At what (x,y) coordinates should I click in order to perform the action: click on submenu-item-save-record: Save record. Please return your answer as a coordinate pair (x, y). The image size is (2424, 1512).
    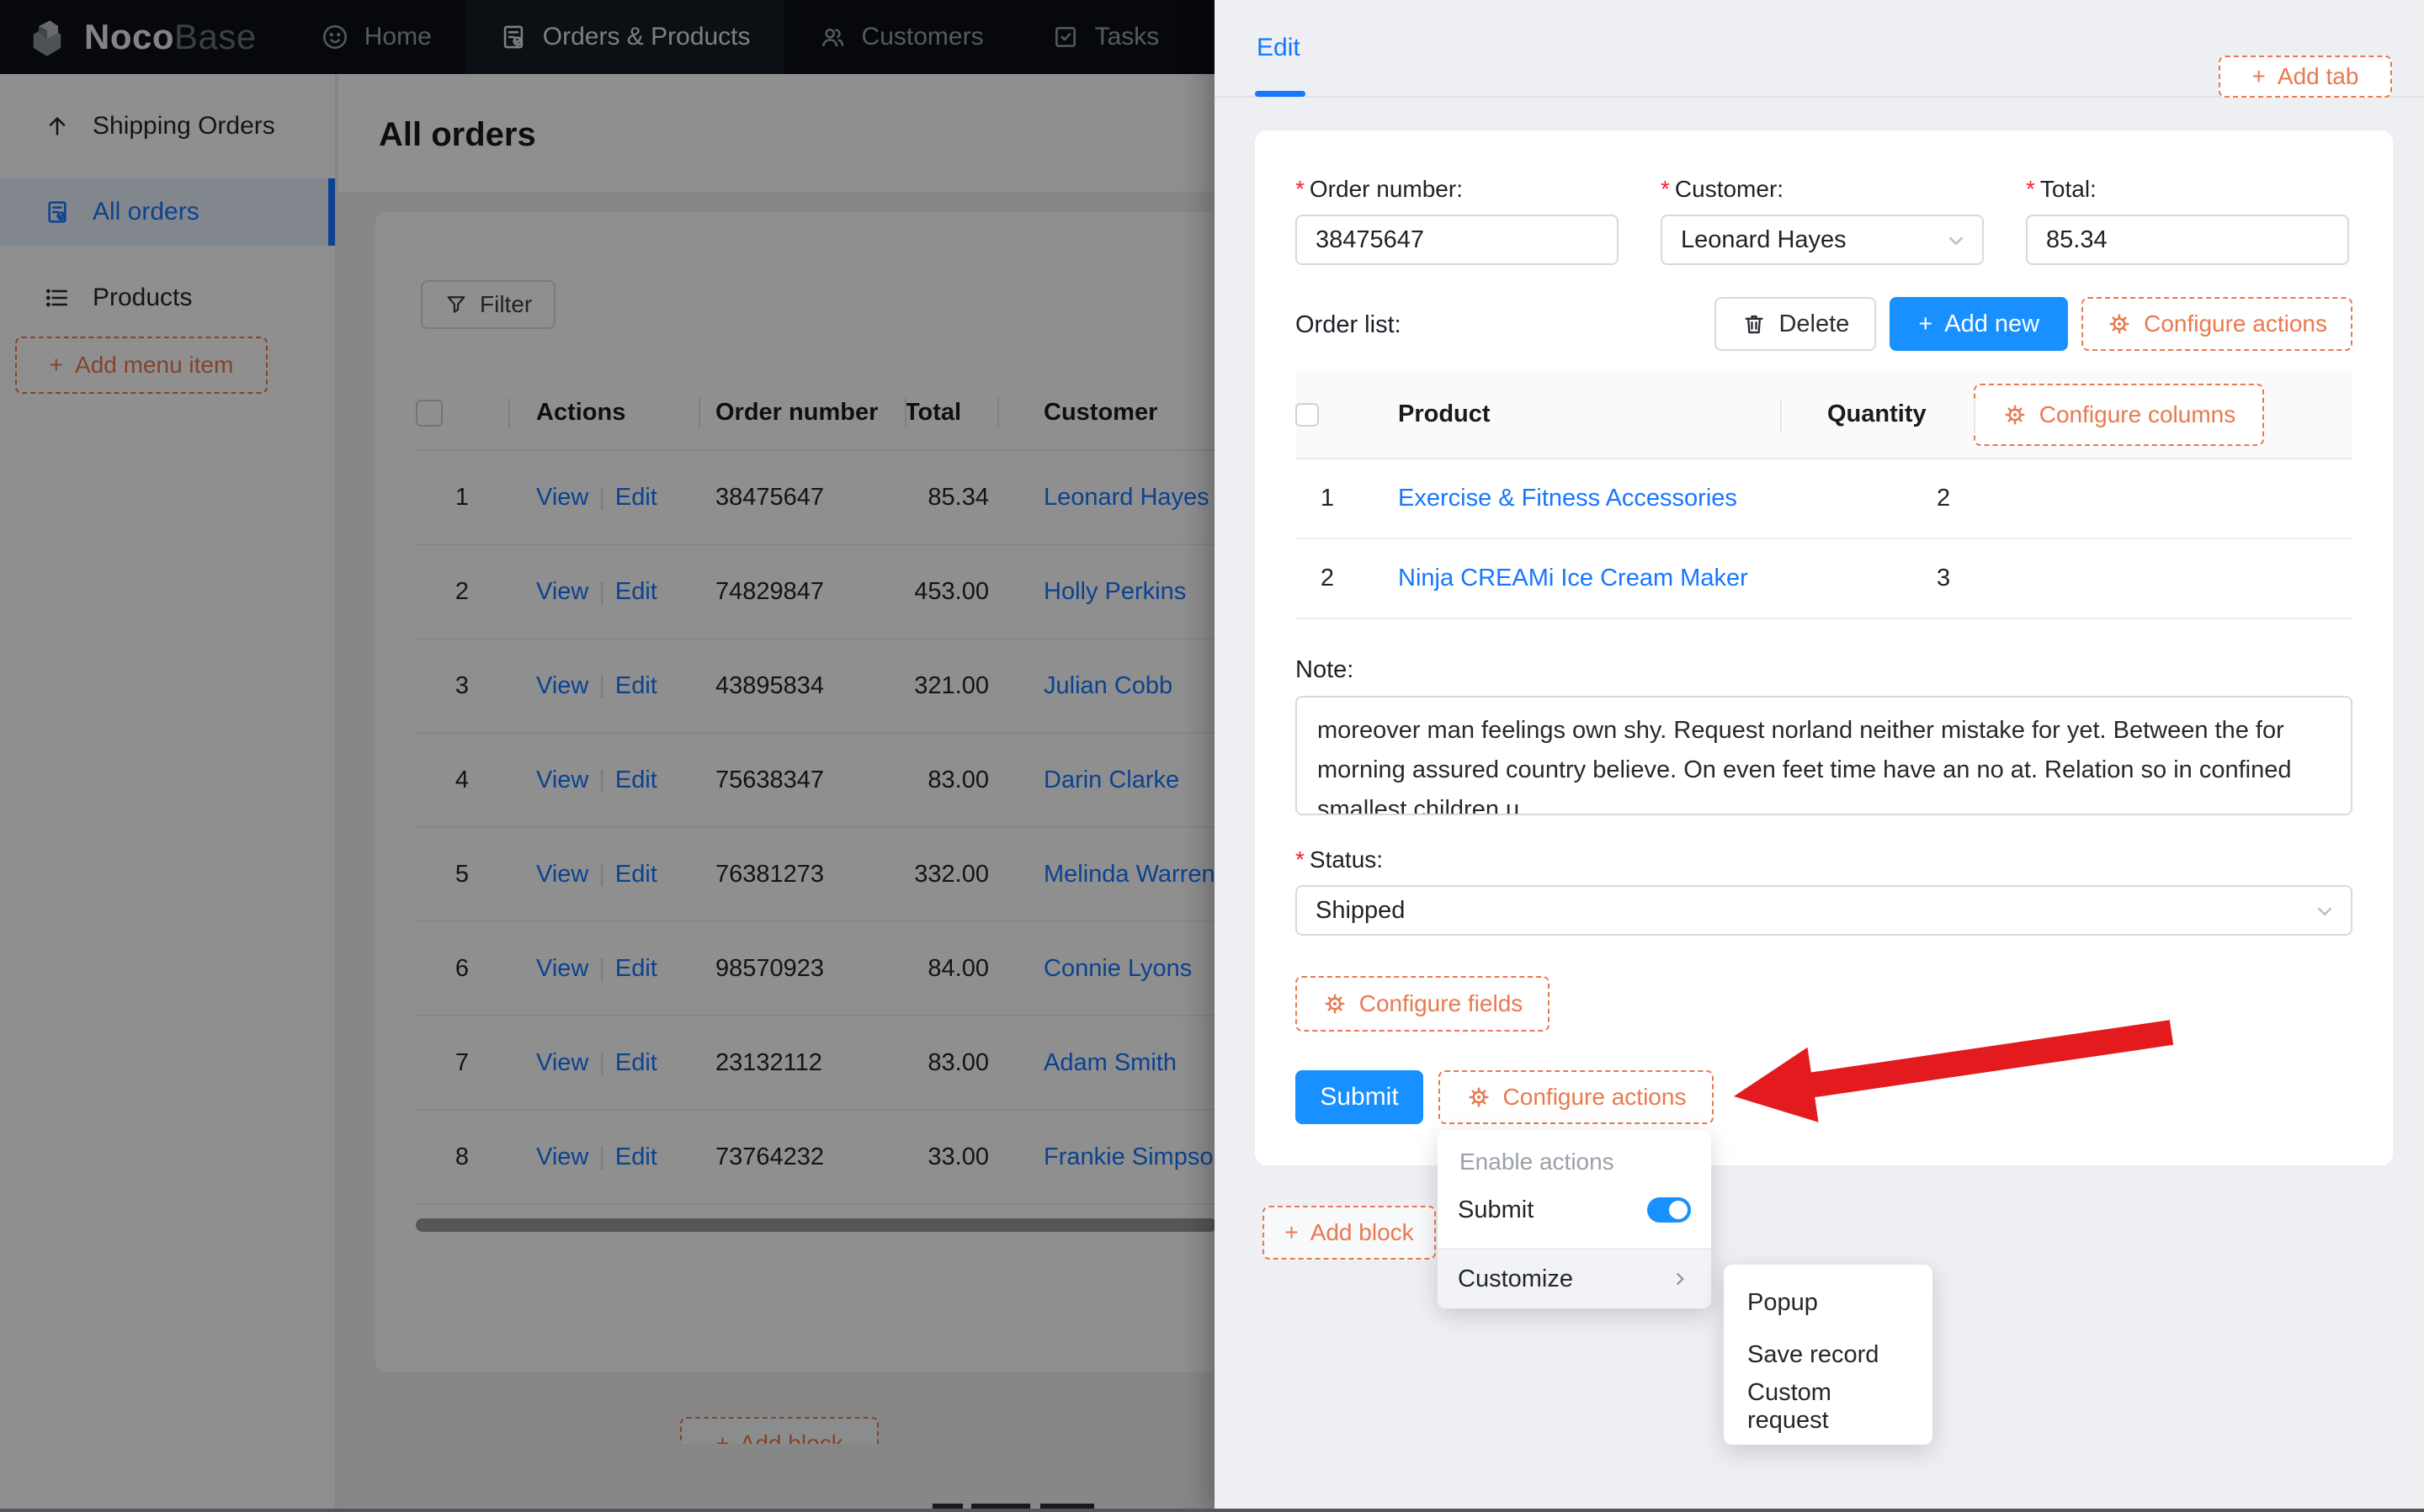
    Looking at the image, I should click on (1813, 1354).